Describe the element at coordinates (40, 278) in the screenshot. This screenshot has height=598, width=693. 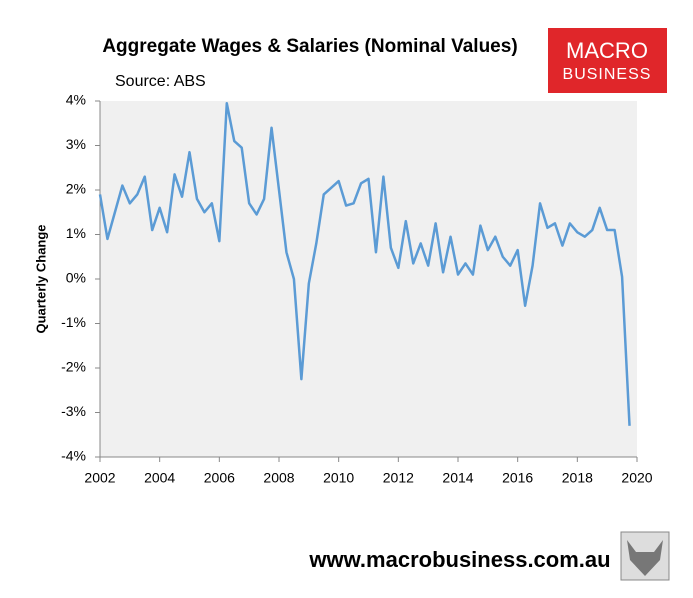
I see `y-axis-label: Quarterly Change` at that location.